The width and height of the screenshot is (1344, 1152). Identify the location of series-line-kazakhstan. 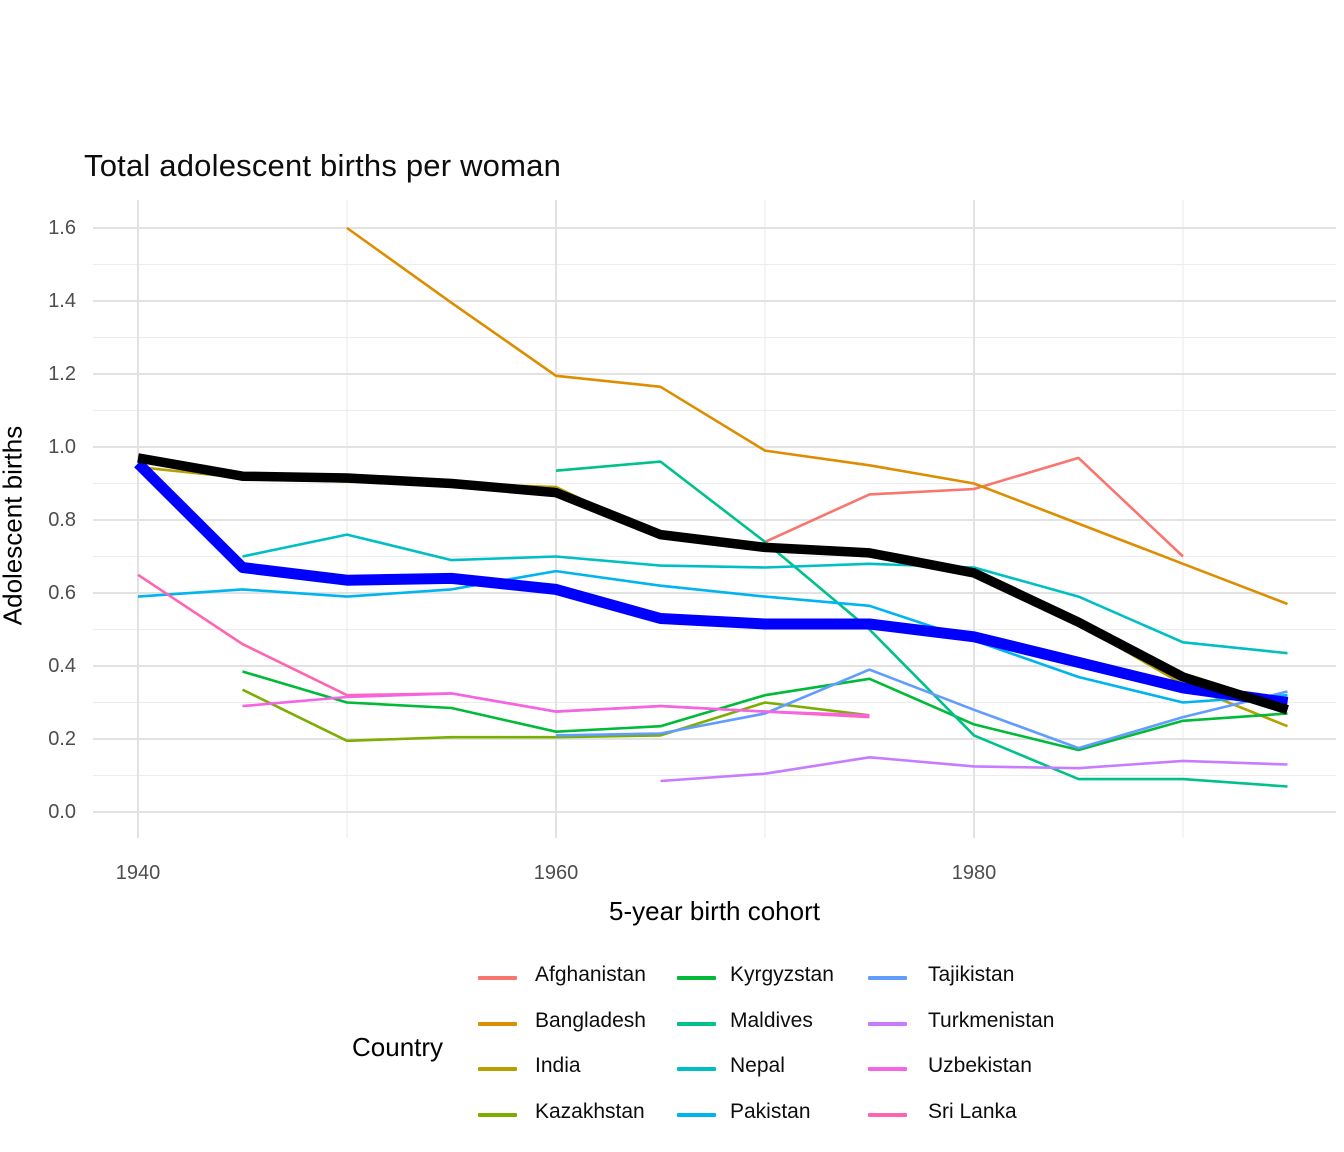
(555, 715).